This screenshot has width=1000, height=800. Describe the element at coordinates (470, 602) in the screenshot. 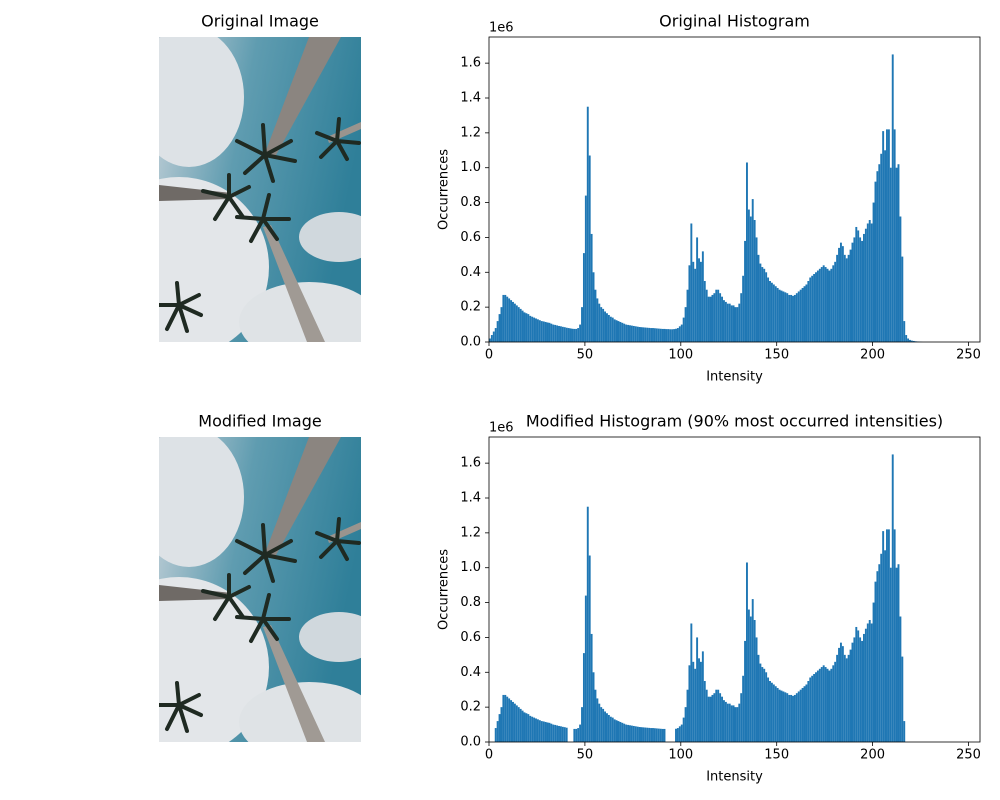

I see `y-tick-label: 0.8` at that location.